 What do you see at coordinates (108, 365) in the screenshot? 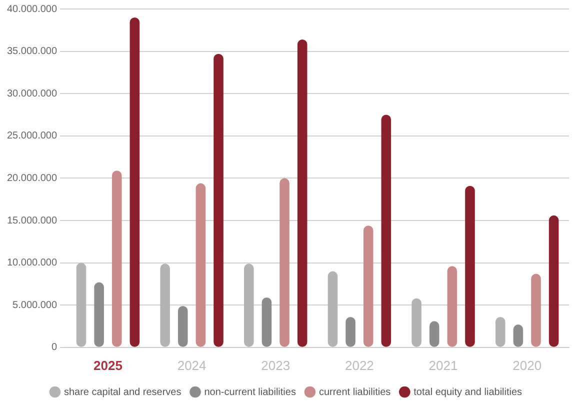
I see `x-tick-label: 2025` at bounding box center [108, 365].